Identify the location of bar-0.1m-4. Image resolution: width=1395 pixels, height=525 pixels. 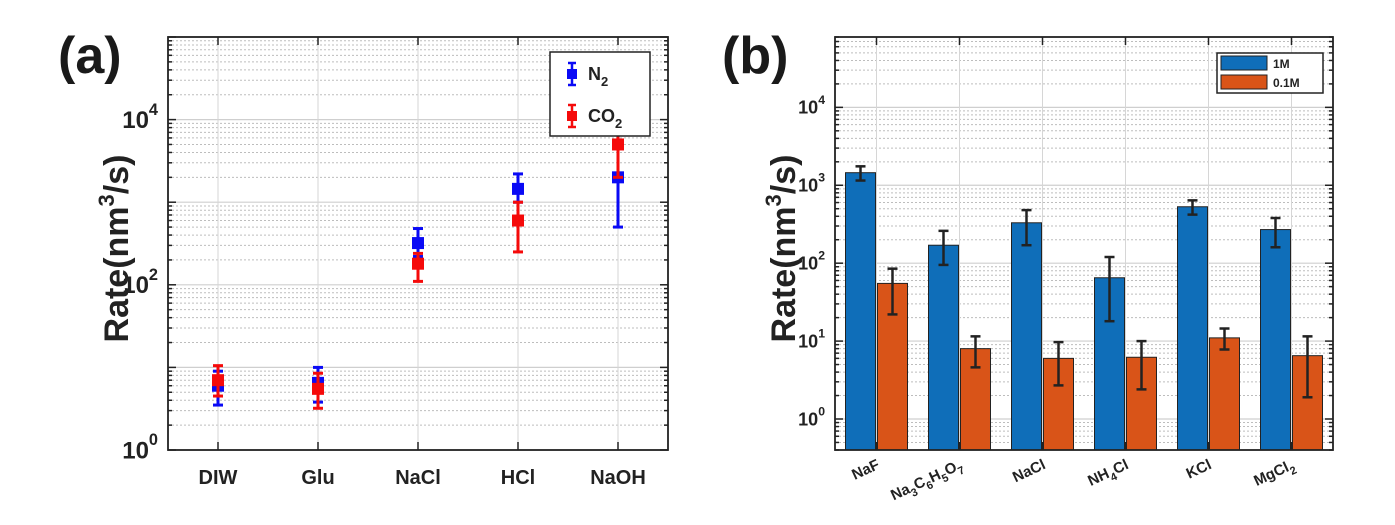
(1224, 394).